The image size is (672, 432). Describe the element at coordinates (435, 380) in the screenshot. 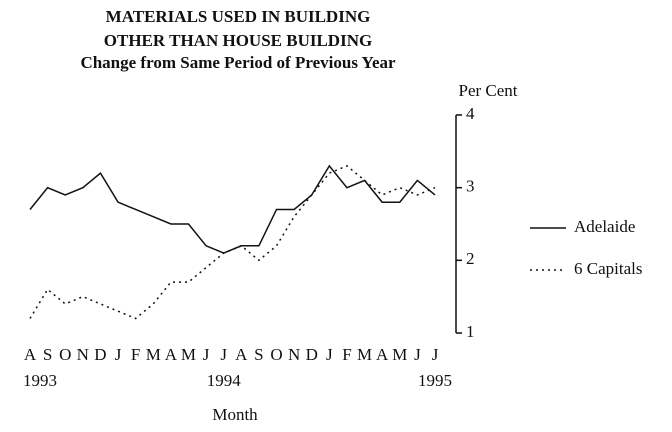

I see `x-year-label: 1995` at that location.